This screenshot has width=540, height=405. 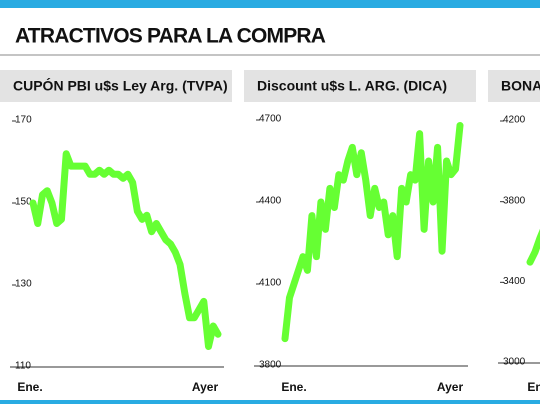 What do you see at coordinates (170, 36) in the screenshot?
I see `page-title: ATRACTIVOS PARA LA COMPRA` at bounding box center [170, 36].